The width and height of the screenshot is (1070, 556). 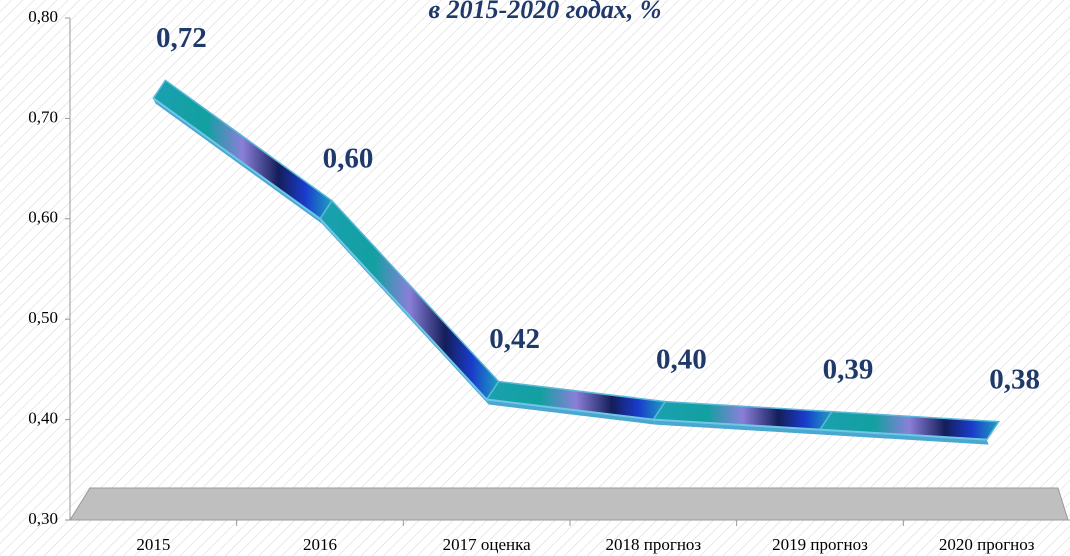 I want to click on x-tick-label: 2020 прогноз, so click(x=987, y=544).